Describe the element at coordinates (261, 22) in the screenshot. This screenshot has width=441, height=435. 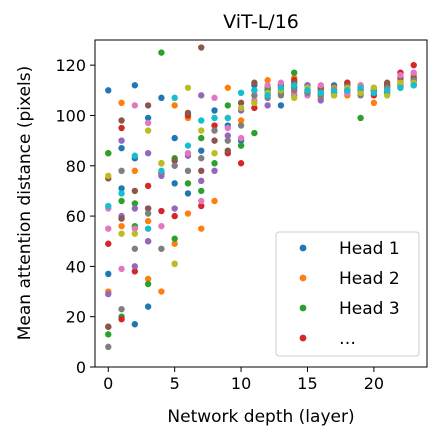
I see `chart-title: ViT-L/16` at that location.